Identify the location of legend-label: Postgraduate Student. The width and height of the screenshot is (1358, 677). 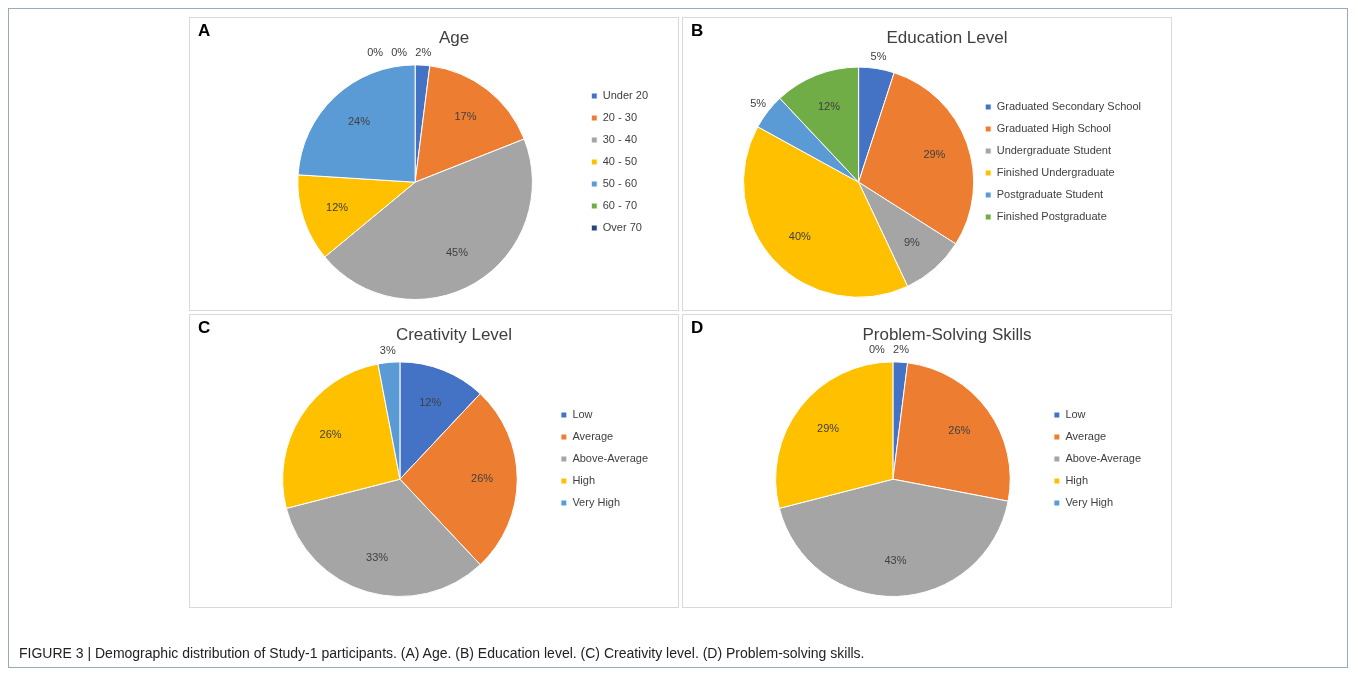
(1050, 194).